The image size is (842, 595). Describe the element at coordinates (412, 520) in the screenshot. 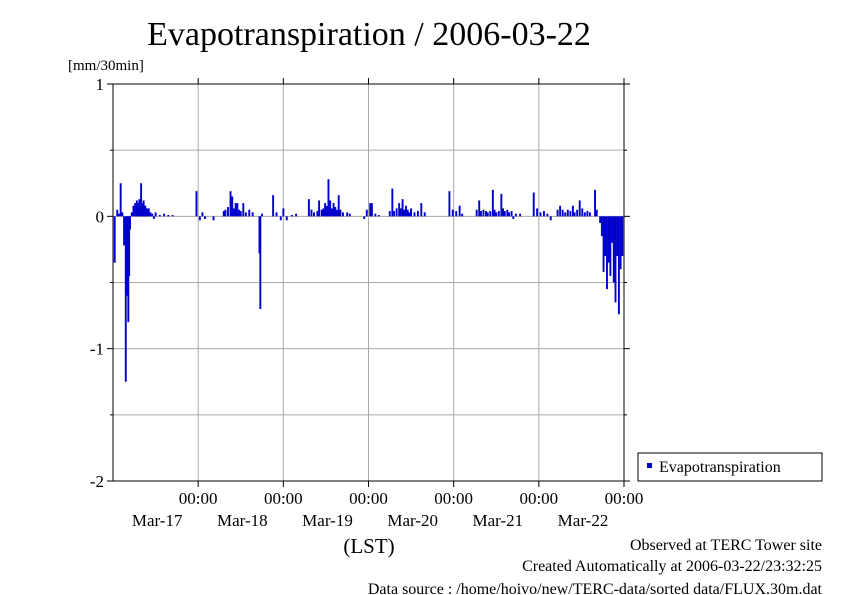

I see `x-tick-date-label: Mar-20` at that location.